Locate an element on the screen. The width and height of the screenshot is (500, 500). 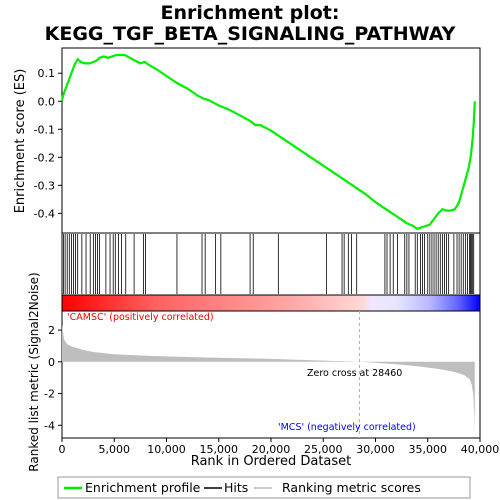
zero-cross-label: Zero cross at 28460 is located at coordinates (354, 373).